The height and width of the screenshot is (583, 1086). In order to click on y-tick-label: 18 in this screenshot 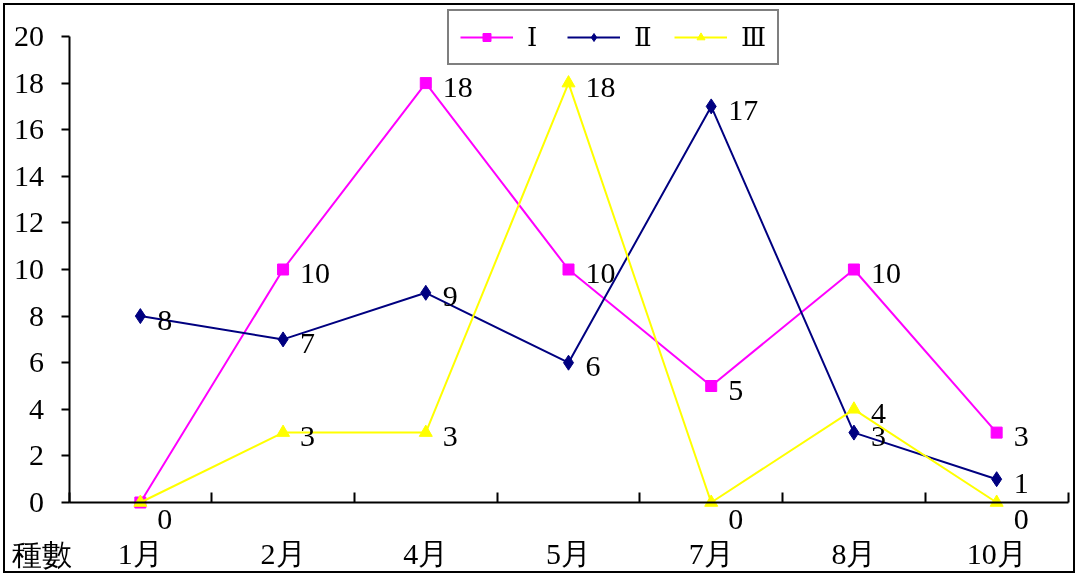, I will do `click(29, 82)`.